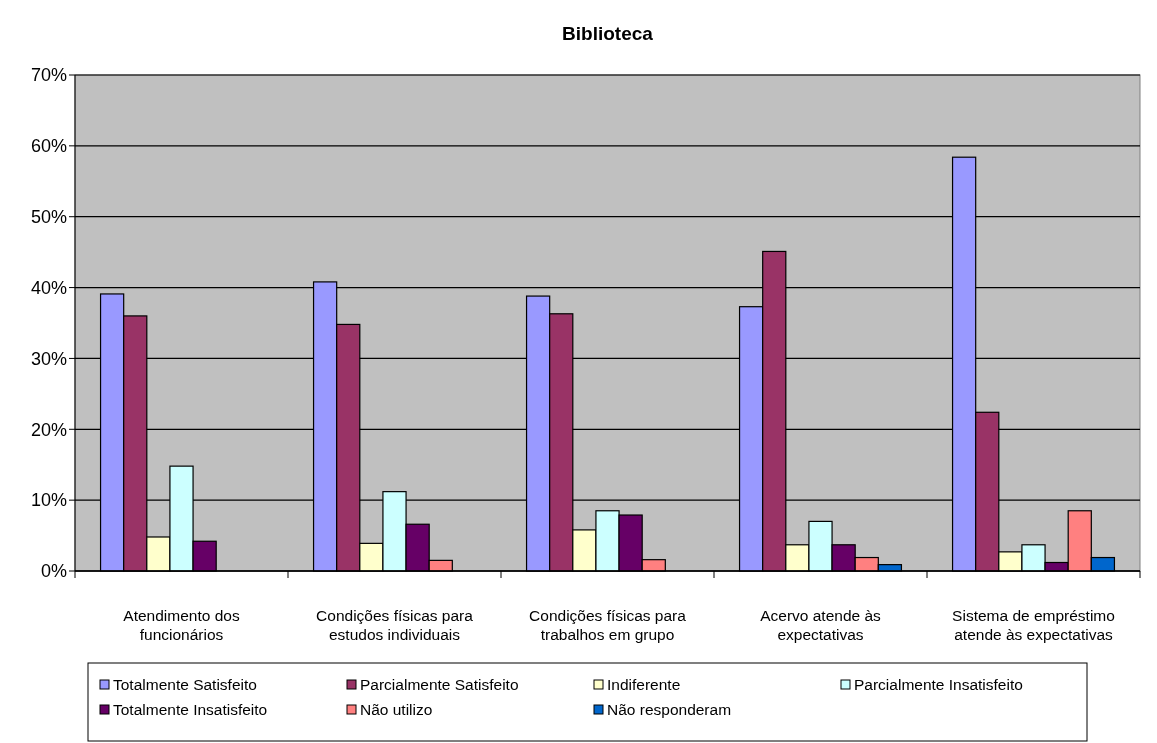 The width and height of the screenshot is (1157, 743). What do you see at coordinates (181, 625) in the screenshot?
I see `x-tick-label: Atendimento dos funcionários` at bounding box center [181, 625].